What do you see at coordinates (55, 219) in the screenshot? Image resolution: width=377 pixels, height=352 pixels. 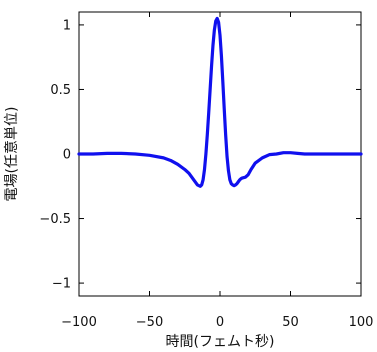 I see `y-tick-label: −0.5` at bounding box center [55, 219].